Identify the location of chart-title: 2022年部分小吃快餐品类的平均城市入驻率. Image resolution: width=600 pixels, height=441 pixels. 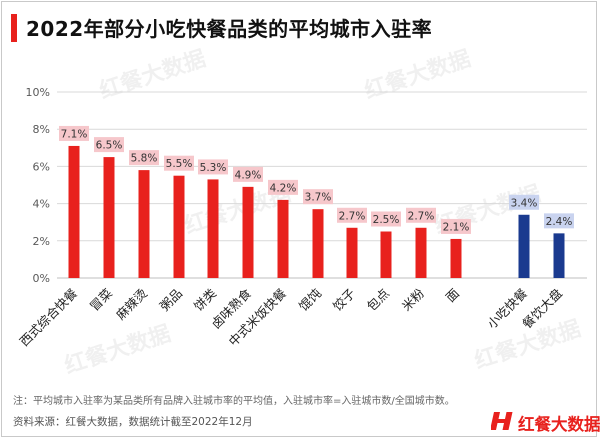
(229, 29).